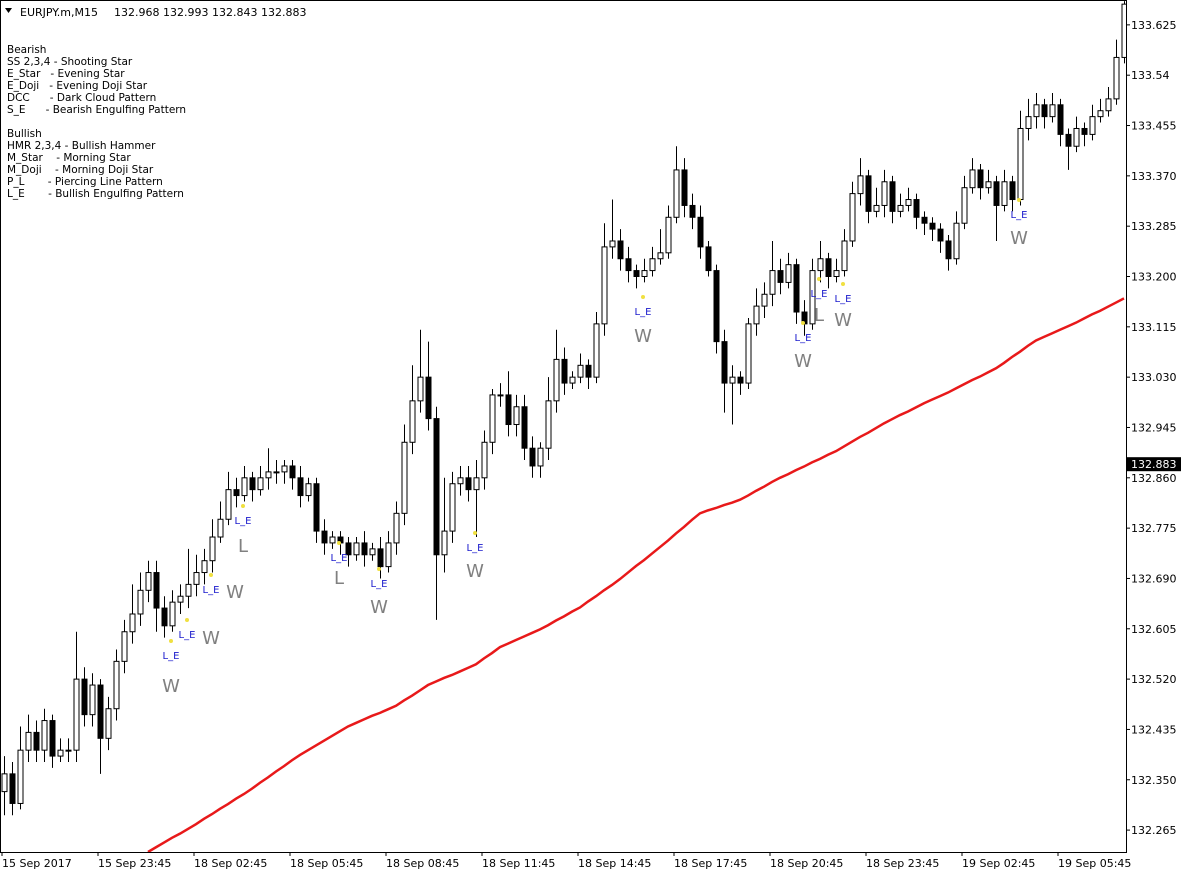 This screenshot has width=1186, height=876. What do you see at coordinates (1154, 25) in the screenshot?
I see `y-tick-label: 133.625` at bounding box center [1154, 25].